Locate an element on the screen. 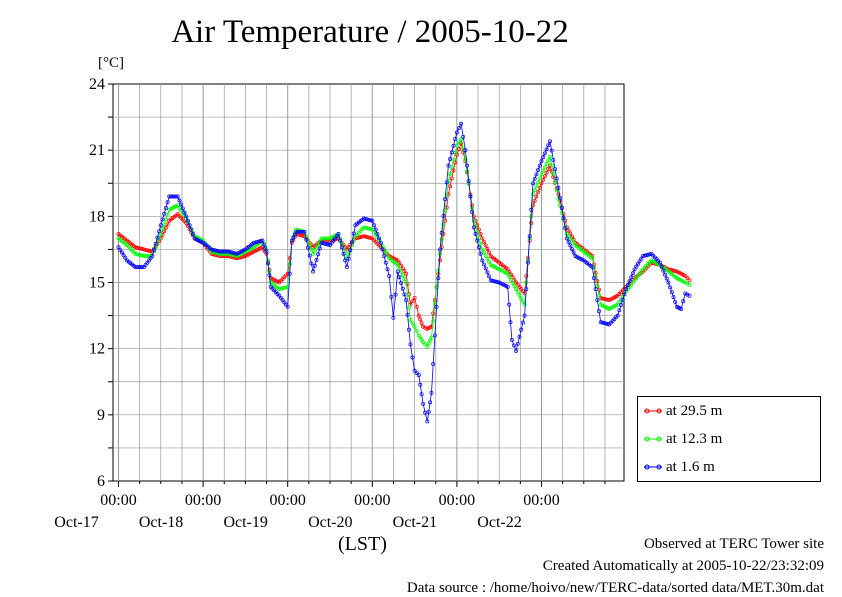  y-tick-label: 15 is located at coordinates (97, 283).